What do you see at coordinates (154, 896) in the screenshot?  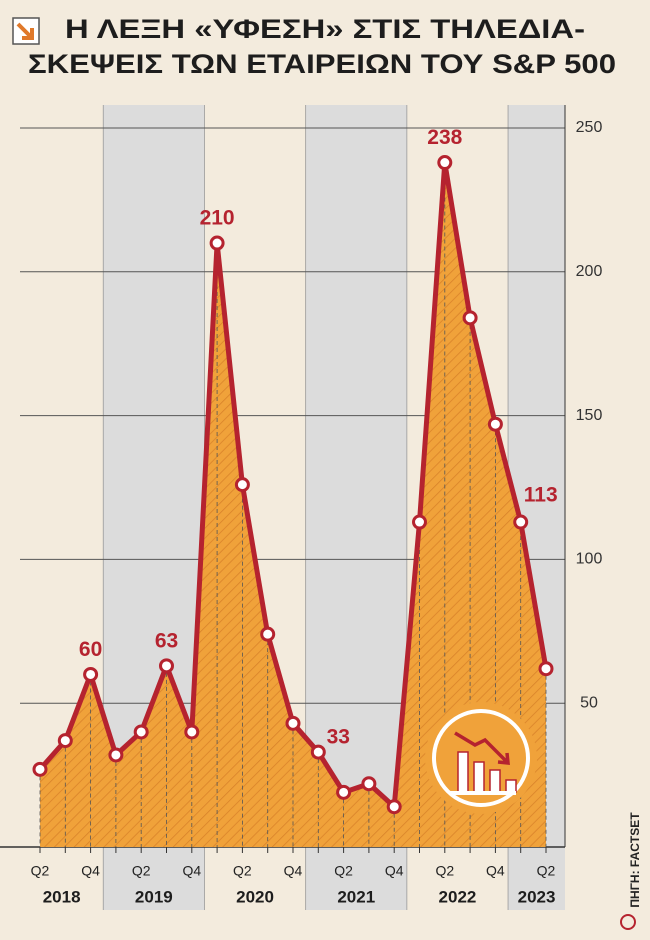 I see `year-label: 2019` at bounding box center [154, 896].